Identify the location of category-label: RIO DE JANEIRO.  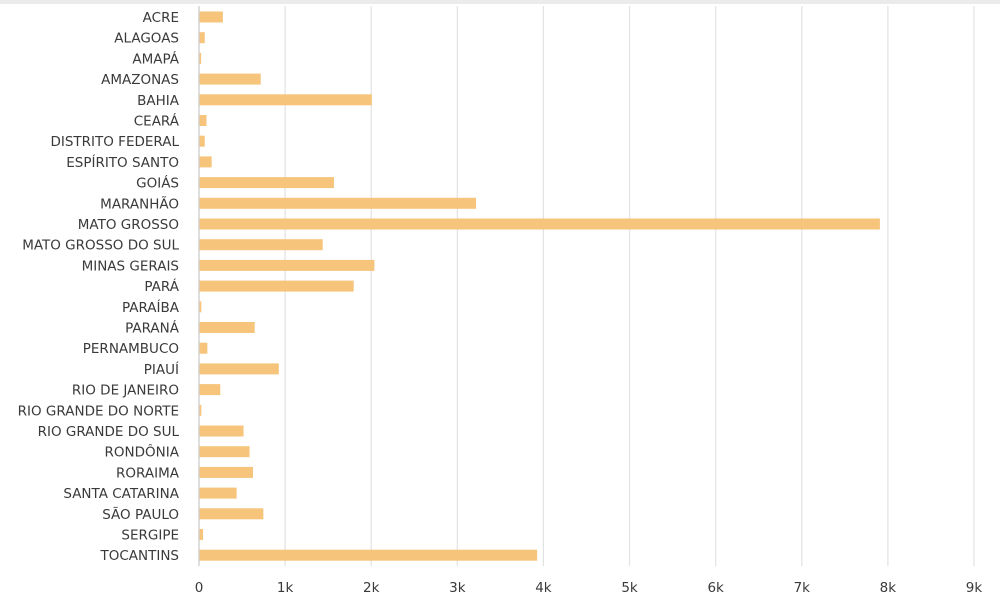
(125, 391).